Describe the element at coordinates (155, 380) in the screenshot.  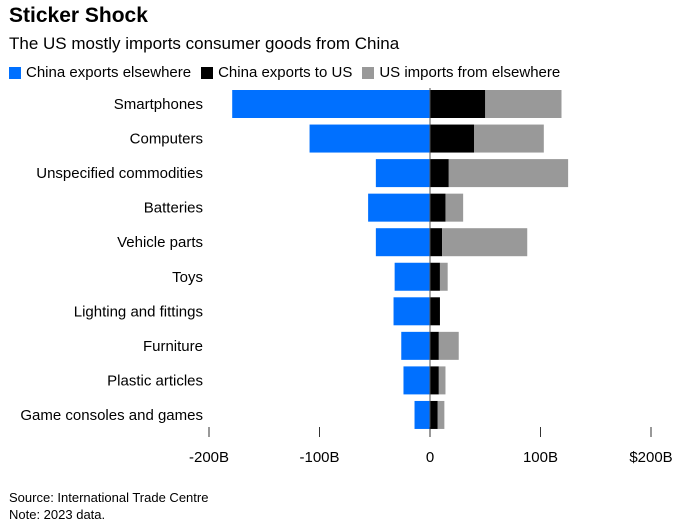
I see `category-label: Plastic articles` at that location.